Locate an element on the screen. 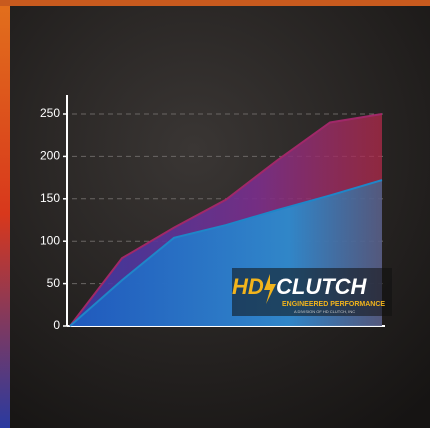 The height and width of the screenshot is (433, 430). y-tick-label: 150 is located at coordinates (50, 198).